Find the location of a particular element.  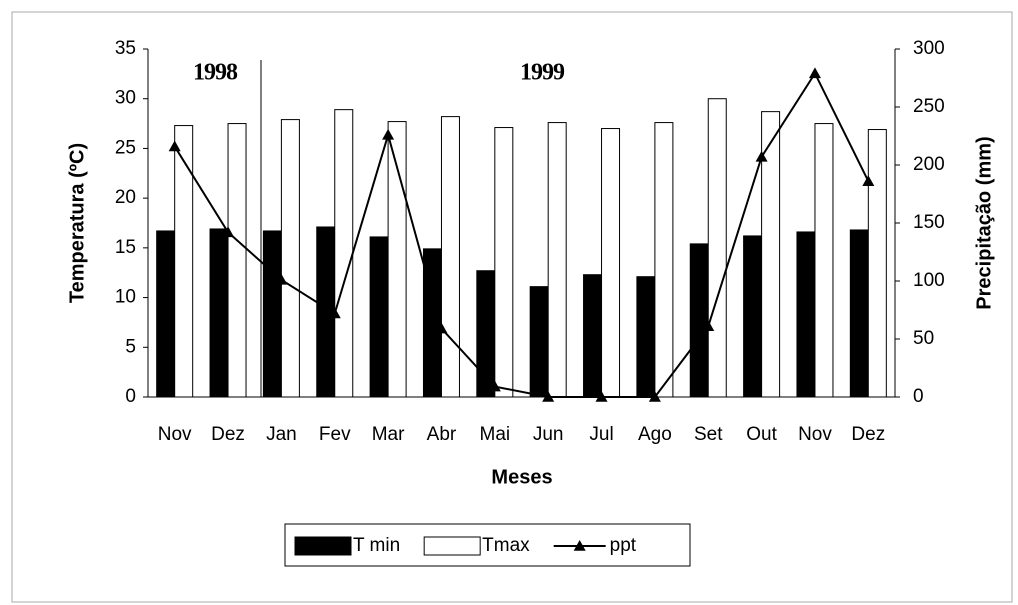

x-tick-label: Ago is located at coordinates (655, 434).